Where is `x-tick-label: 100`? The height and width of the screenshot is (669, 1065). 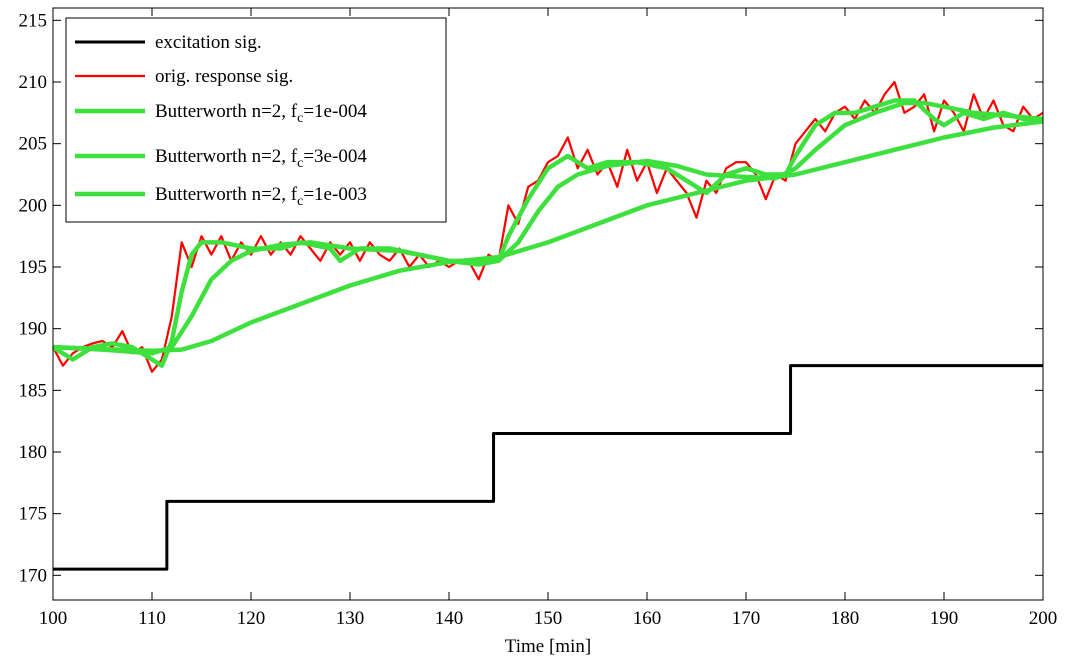 x-tick-label: 100 is located at coordinates (53, 618).